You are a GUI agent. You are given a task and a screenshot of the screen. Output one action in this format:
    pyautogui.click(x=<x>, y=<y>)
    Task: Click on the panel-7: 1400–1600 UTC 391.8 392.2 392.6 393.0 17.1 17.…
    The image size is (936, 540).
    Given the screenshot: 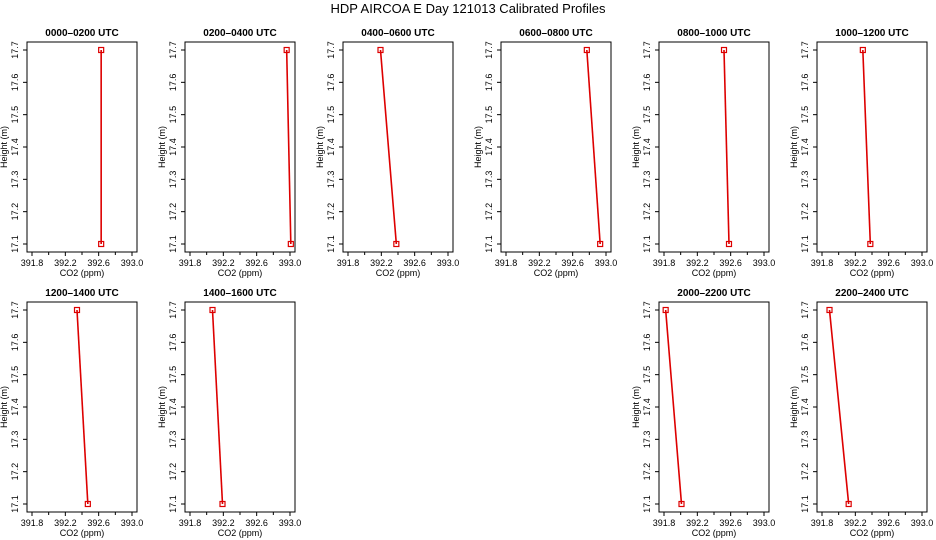 What is the action you would take?
    pyautogui.click(x=229, y=413)
    